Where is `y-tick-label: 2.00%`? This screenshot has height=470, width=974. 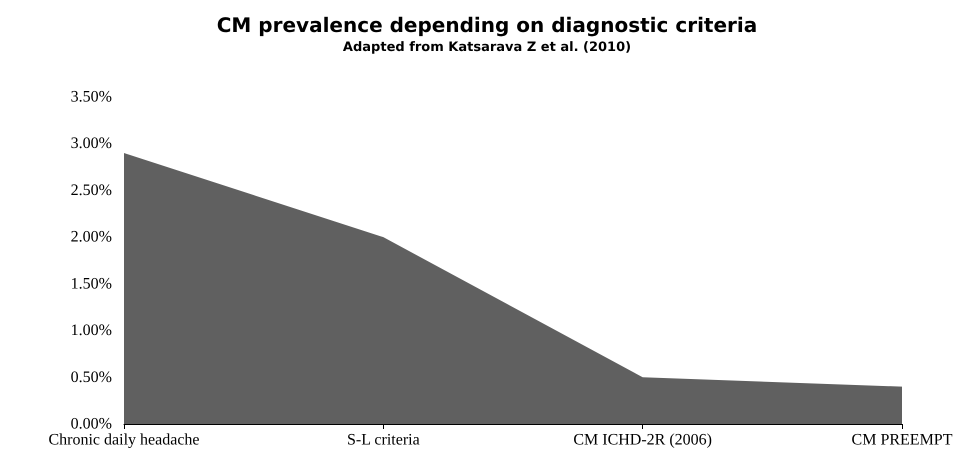 y-tick-label: 2.00% is located at coordinates (91, 237).